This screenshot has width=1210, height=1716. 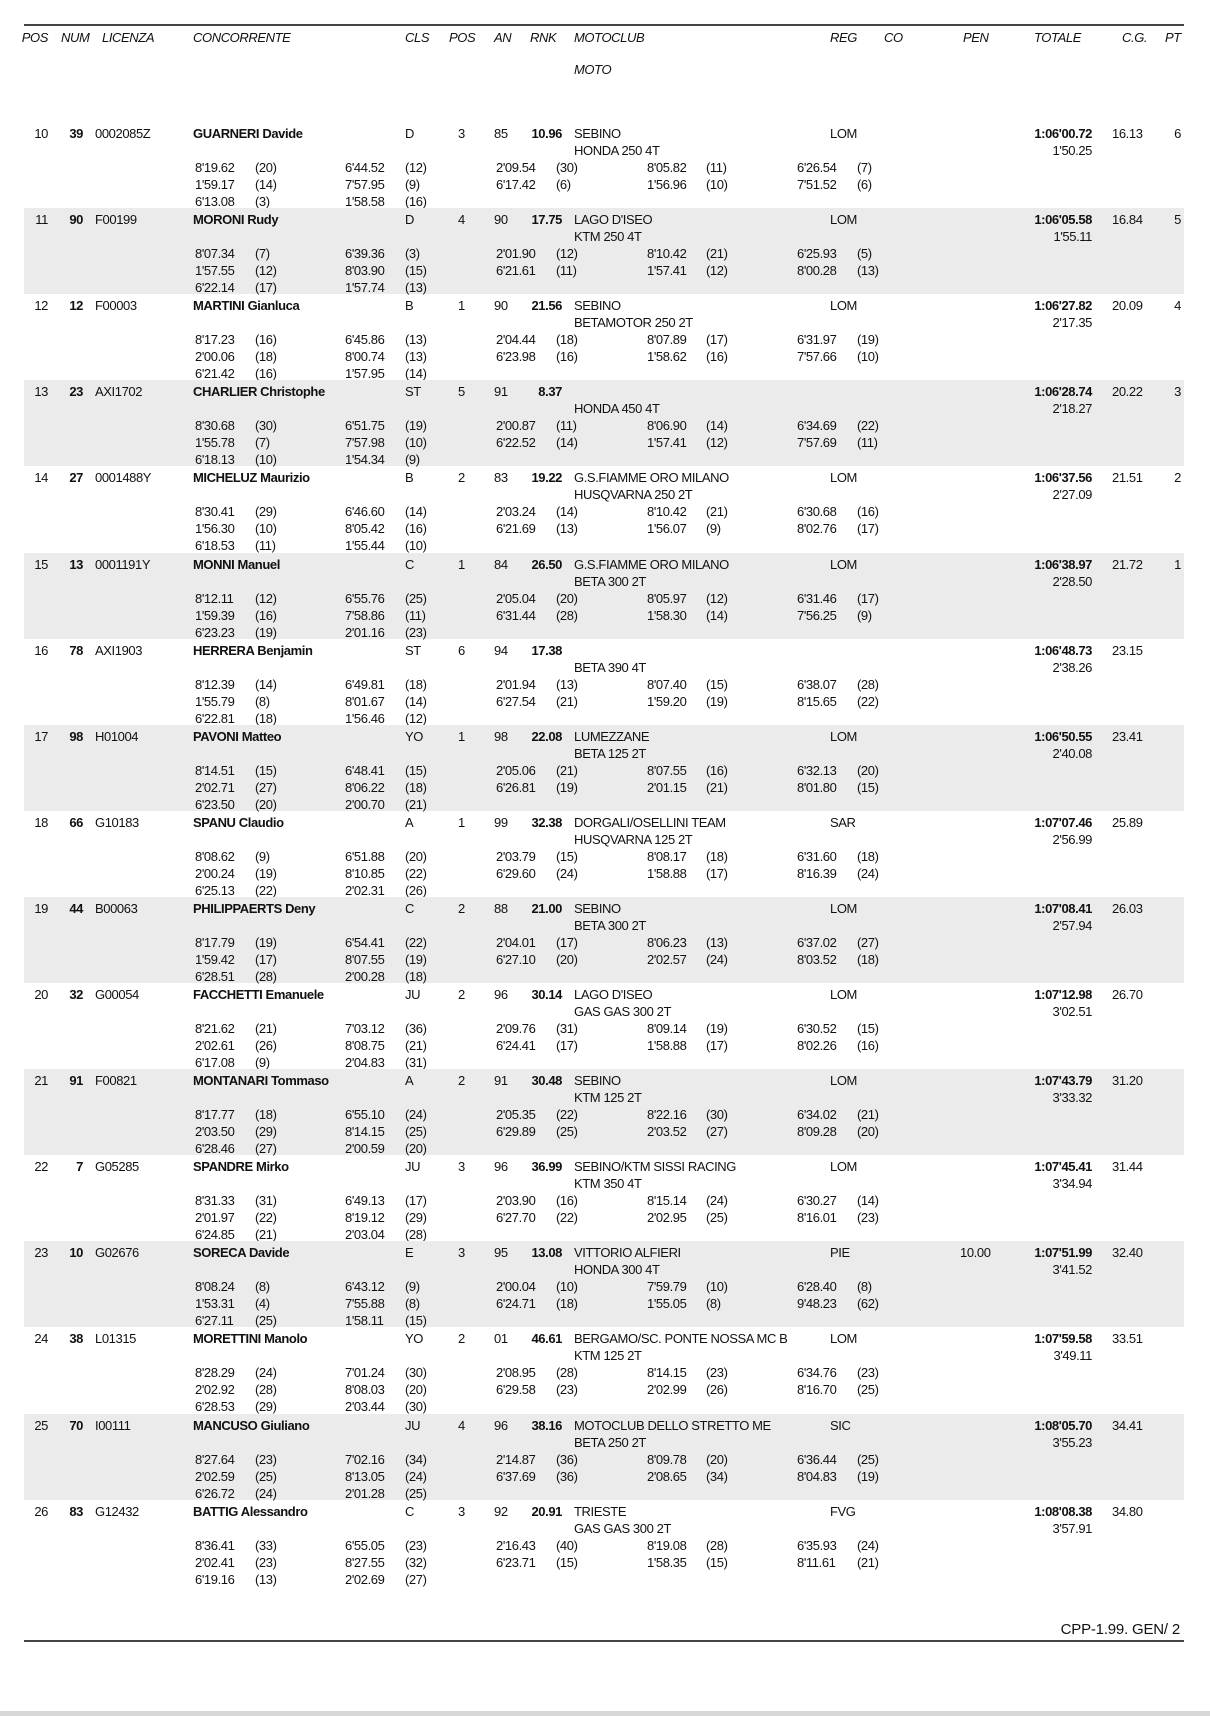 What do you see at coordinates (215, 615) in the screenshot?
I see `split-time: 1'59.39` at bounding box center [215, 615].